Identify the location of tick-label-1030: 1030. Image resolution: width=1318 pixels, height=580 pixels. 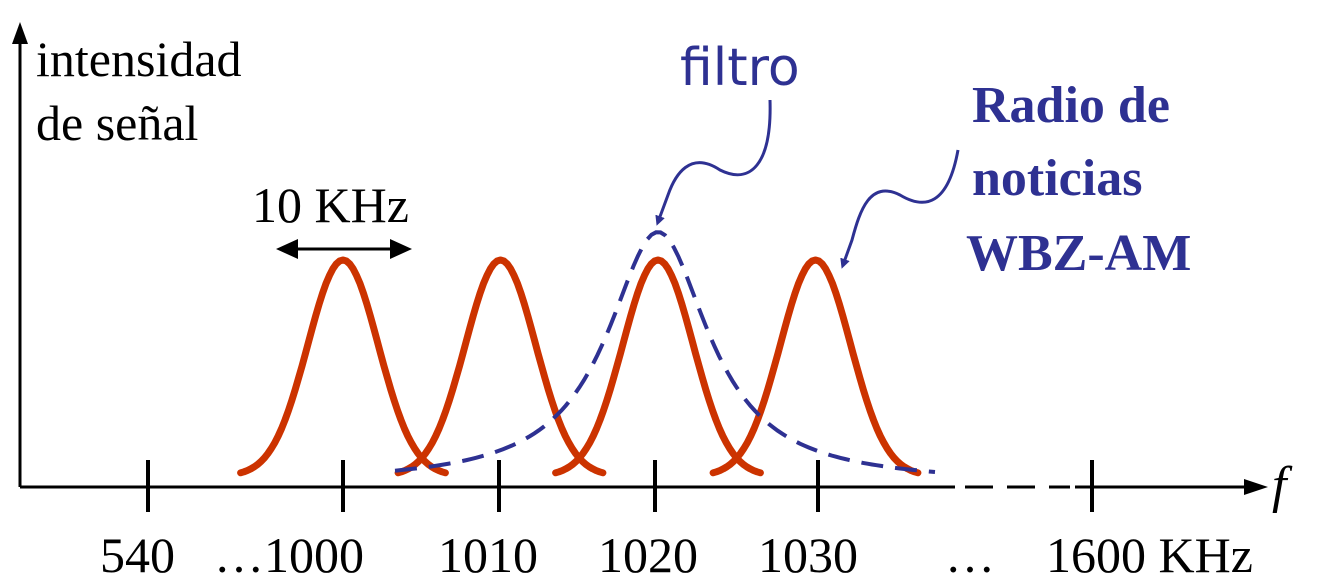
(808, 553).